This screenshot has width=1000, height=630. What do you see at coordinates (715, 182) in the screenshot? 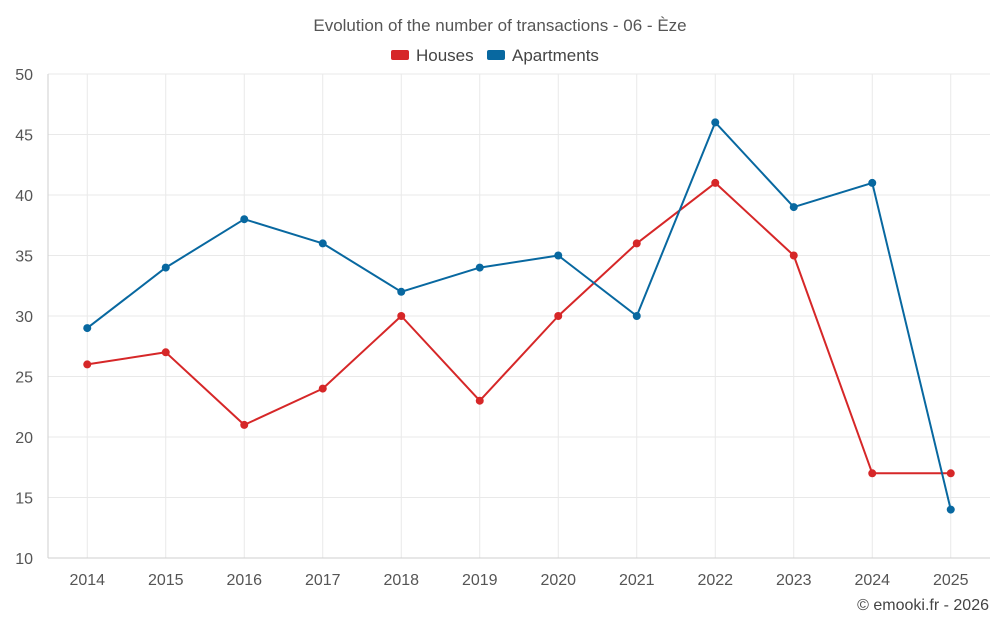
I see `point-houses-2022` at bounding box center [715, 182].